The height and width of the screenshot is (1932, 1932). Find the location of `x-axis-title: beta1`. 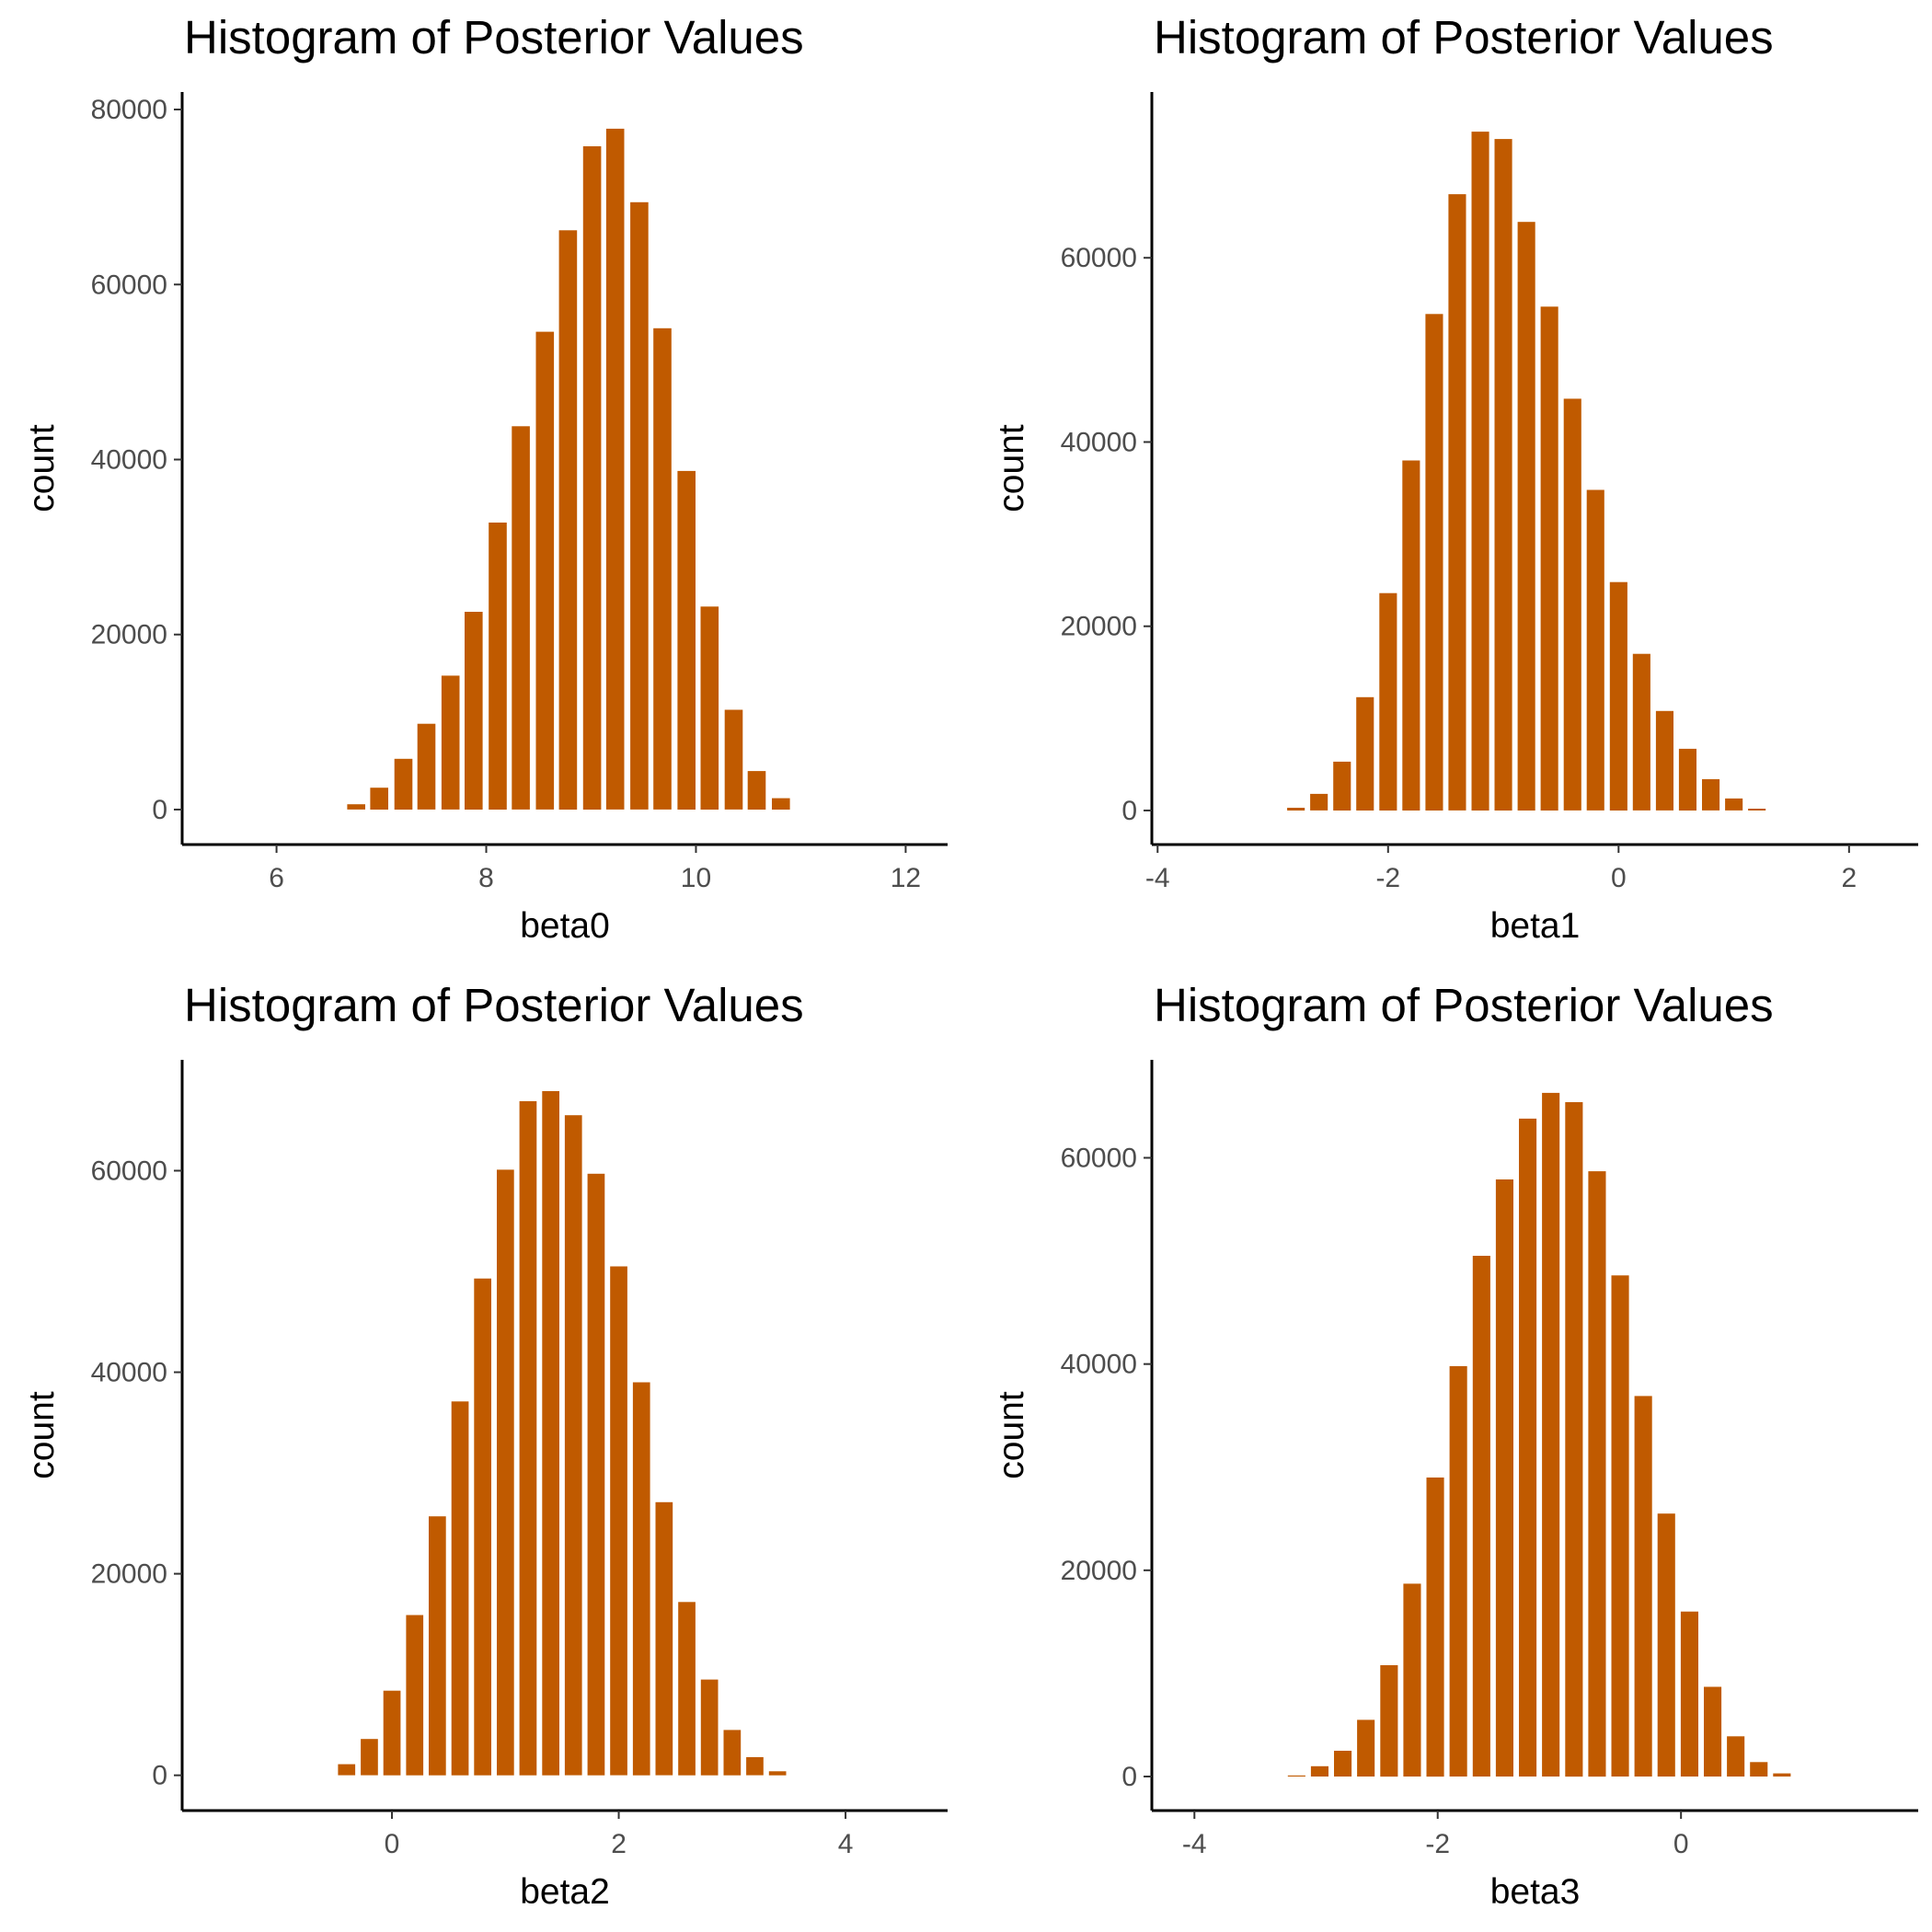

x-axis-title: beta1 is located at coordinates (1535, 926).